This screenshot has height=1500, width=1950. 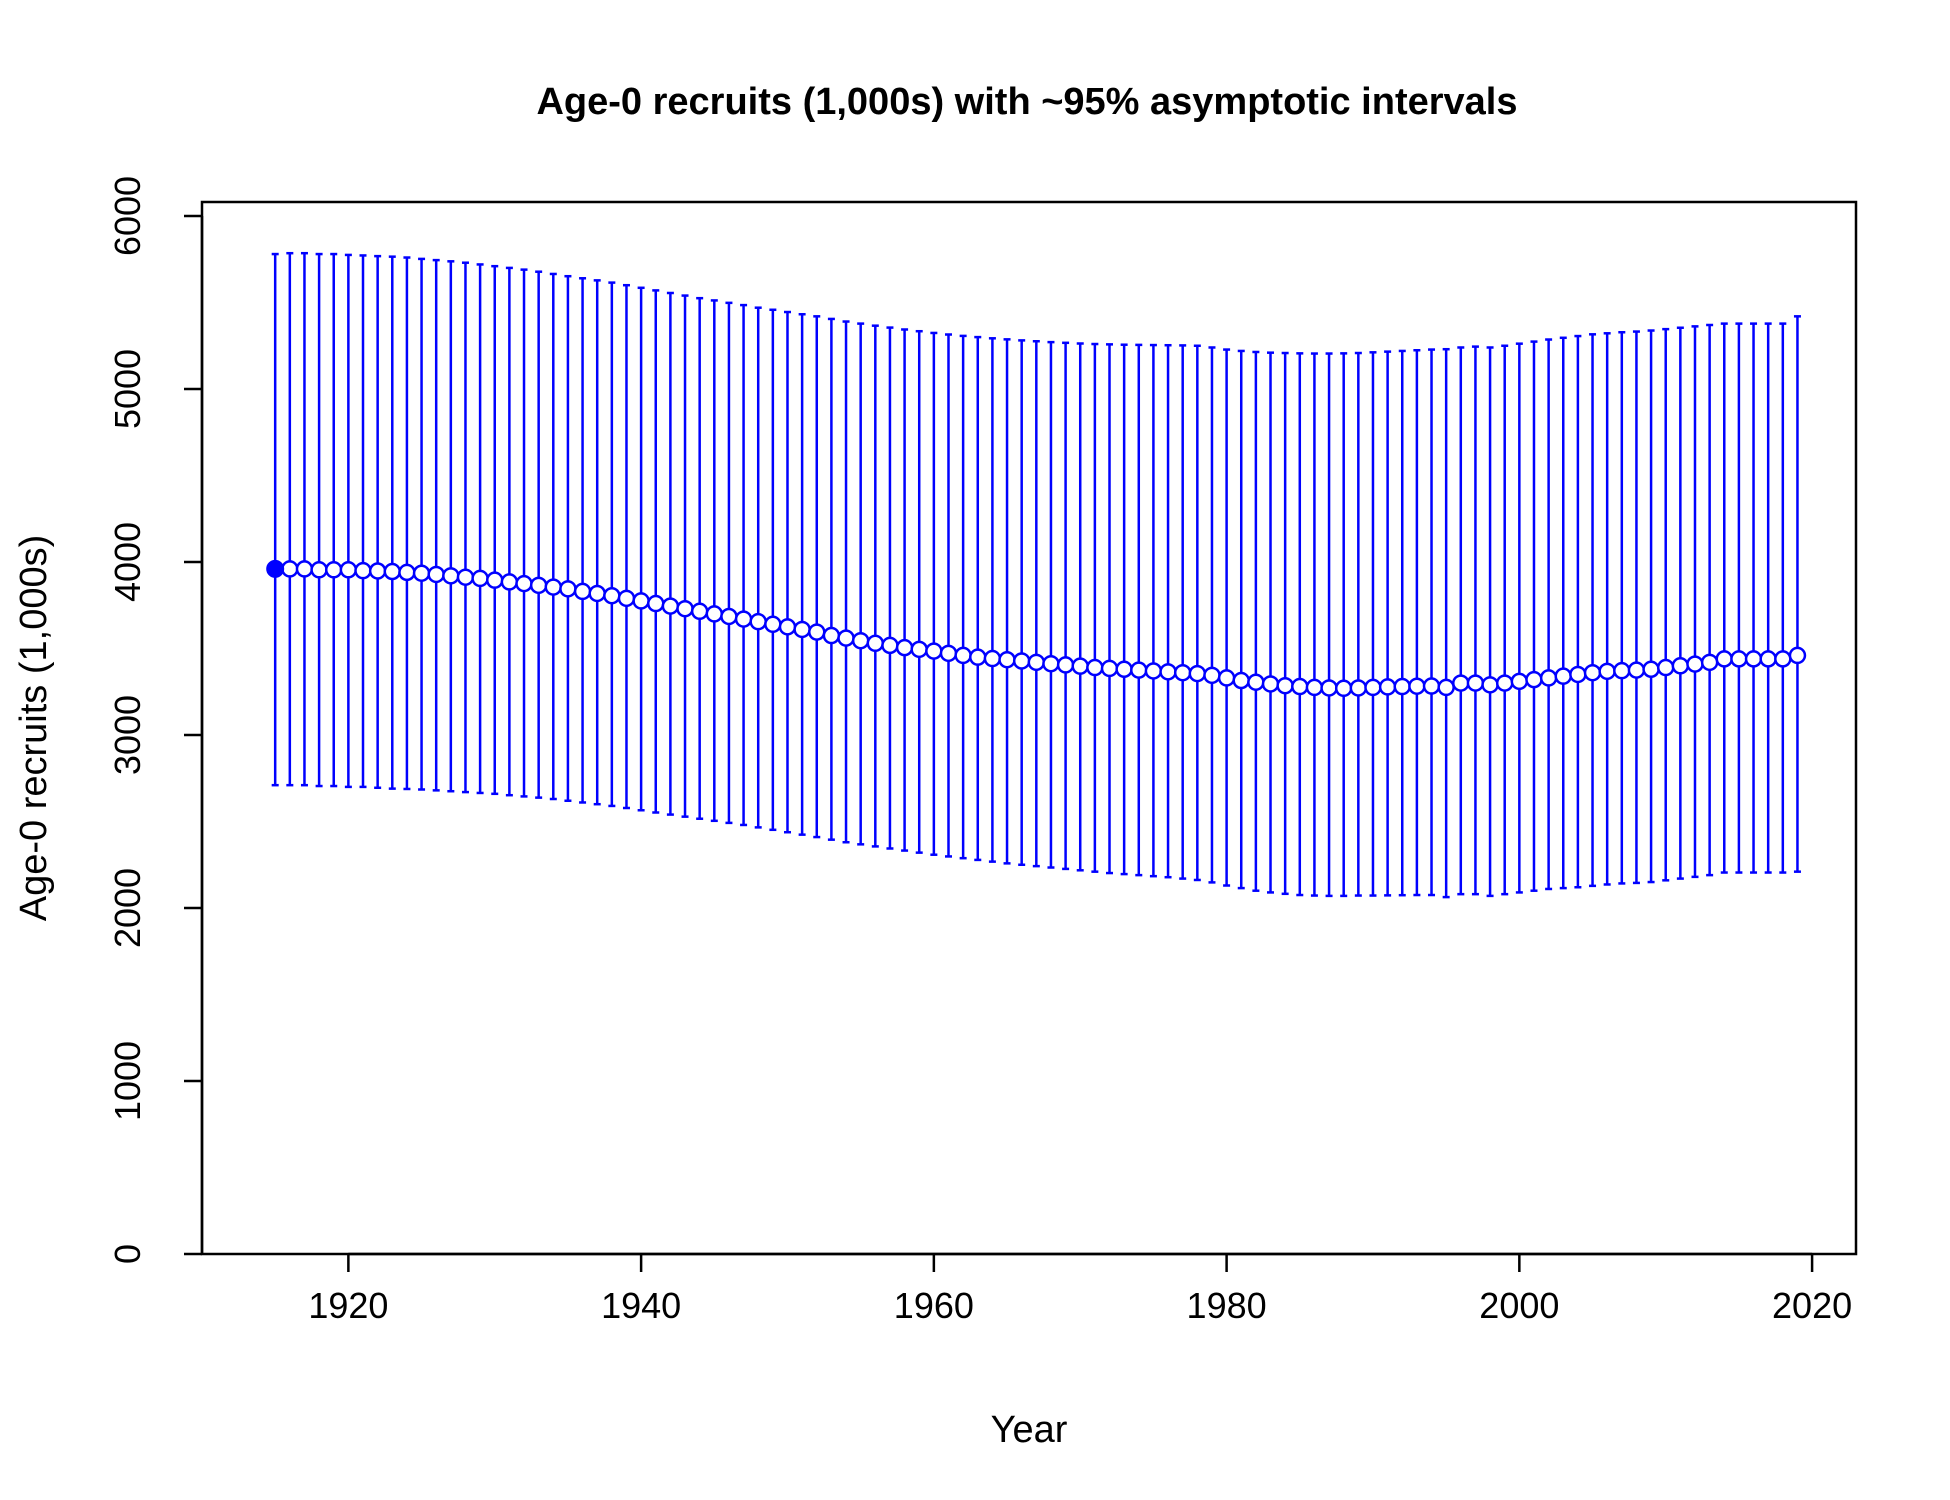 What do you see at coordinates (127, 908) in the screenshot?
I see `y-tick-label: 2000` at bounding box center [127, 908].